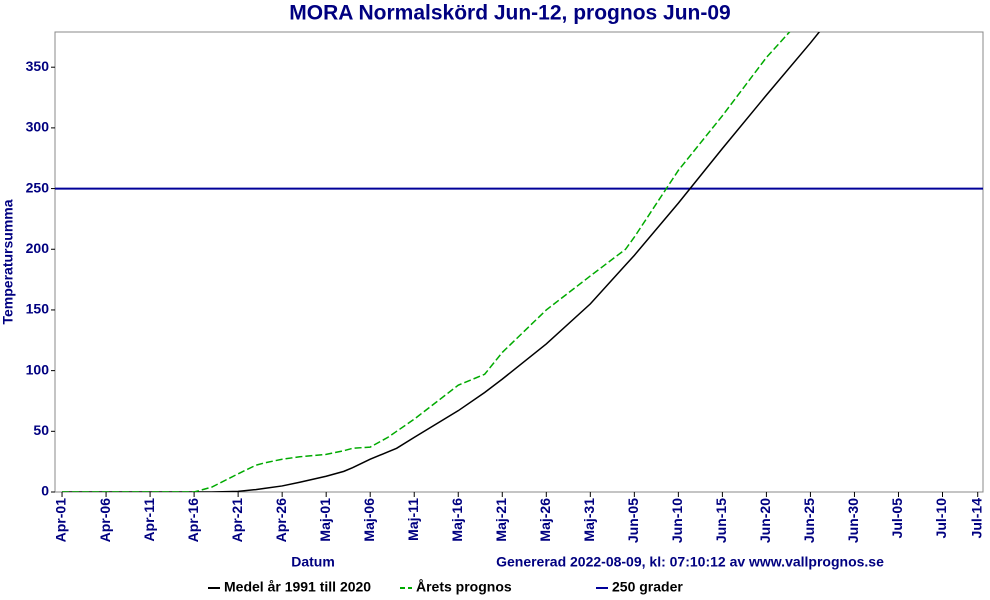 The width and height of the screenshot is (990, 600). I want to click on y-tick-label: 350, so click(38, 66).